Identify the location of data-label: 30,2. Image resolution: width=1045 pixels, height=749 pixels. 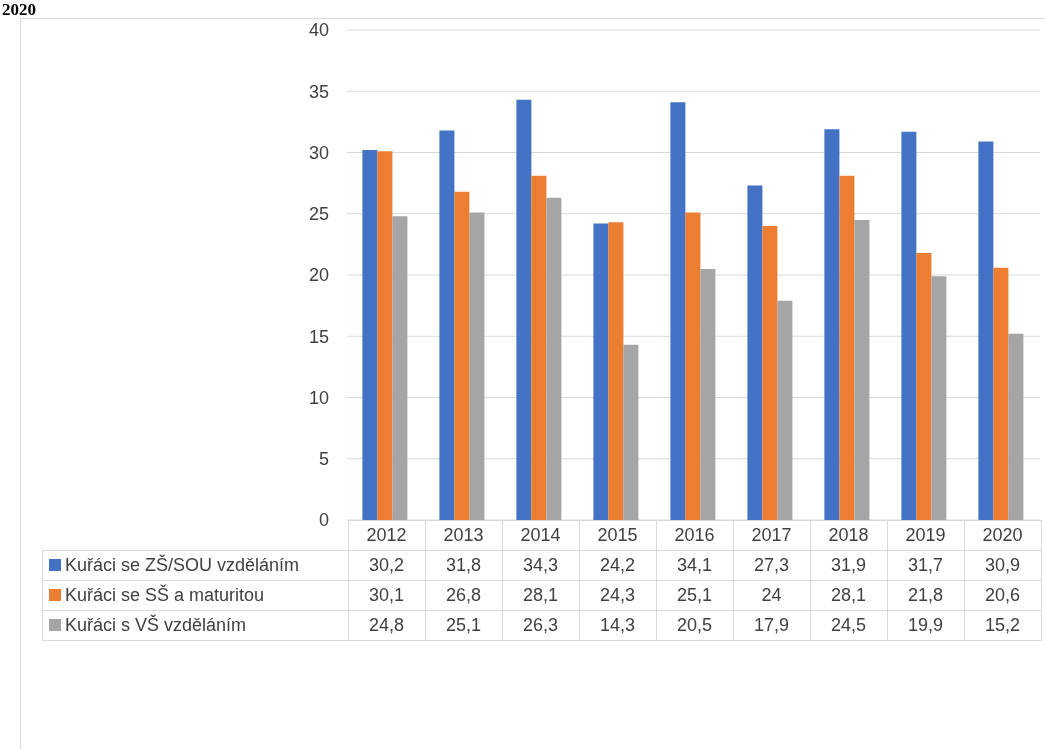
(386, 565).